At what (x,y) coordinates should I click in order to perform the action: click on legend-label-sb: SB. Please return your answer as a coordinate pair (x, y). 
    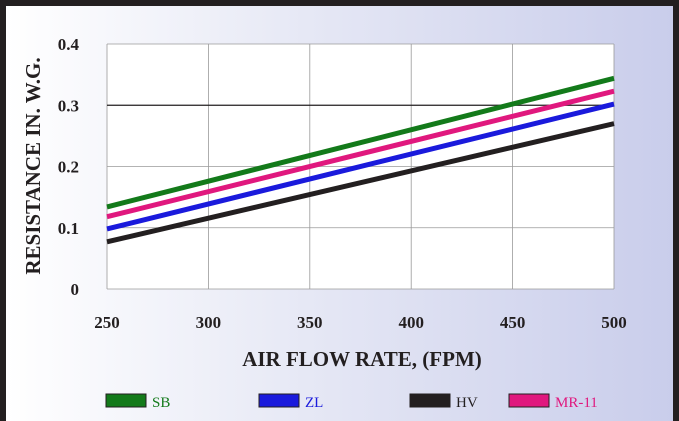
    Looking at the image, I should click on (161, 403).